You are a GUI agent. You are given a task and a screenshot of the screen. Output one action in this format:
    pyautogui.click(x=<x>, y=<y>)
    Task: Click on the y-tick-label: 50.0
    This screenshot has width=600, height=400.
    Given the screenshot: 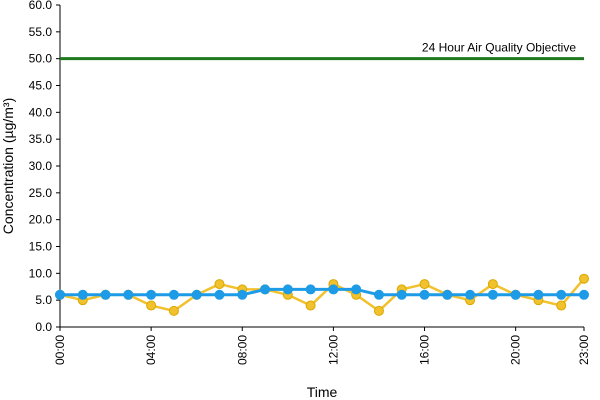 What is the action you would take?
    pyautogui.click(x=41, y=59)
    